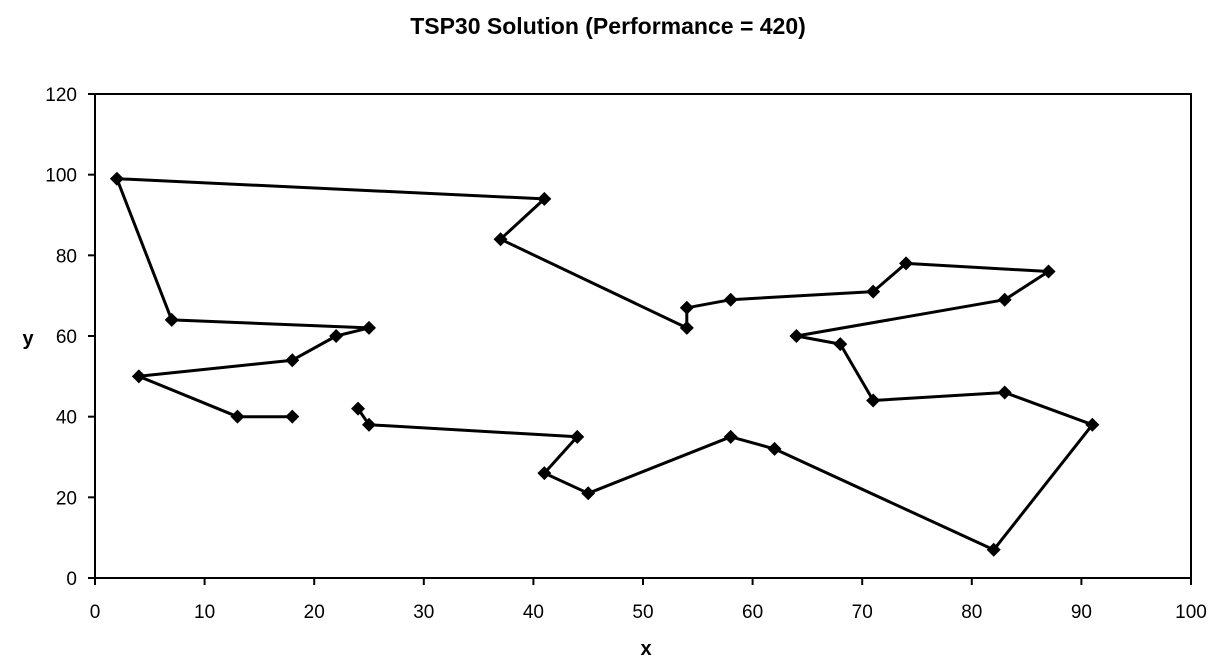  Describe the element at coordinates (645, 649) in the screenshot. I see `x-axis-label: x` at that location.